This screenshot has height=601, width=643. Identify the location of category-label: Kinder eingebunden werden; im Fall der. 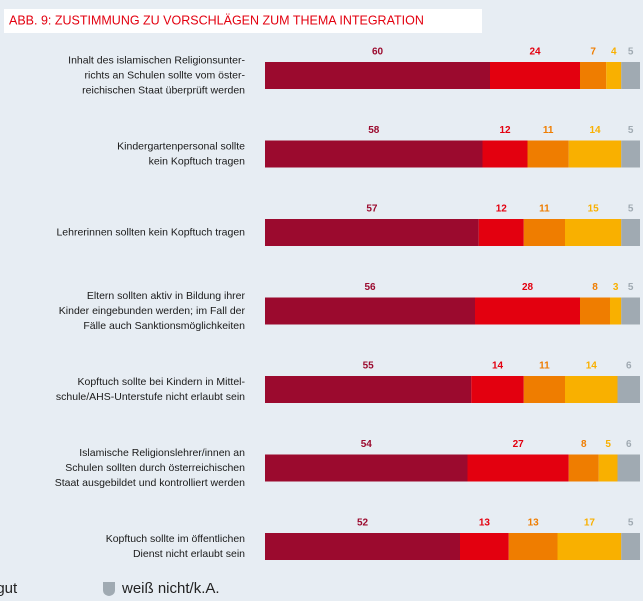
(152, 311).